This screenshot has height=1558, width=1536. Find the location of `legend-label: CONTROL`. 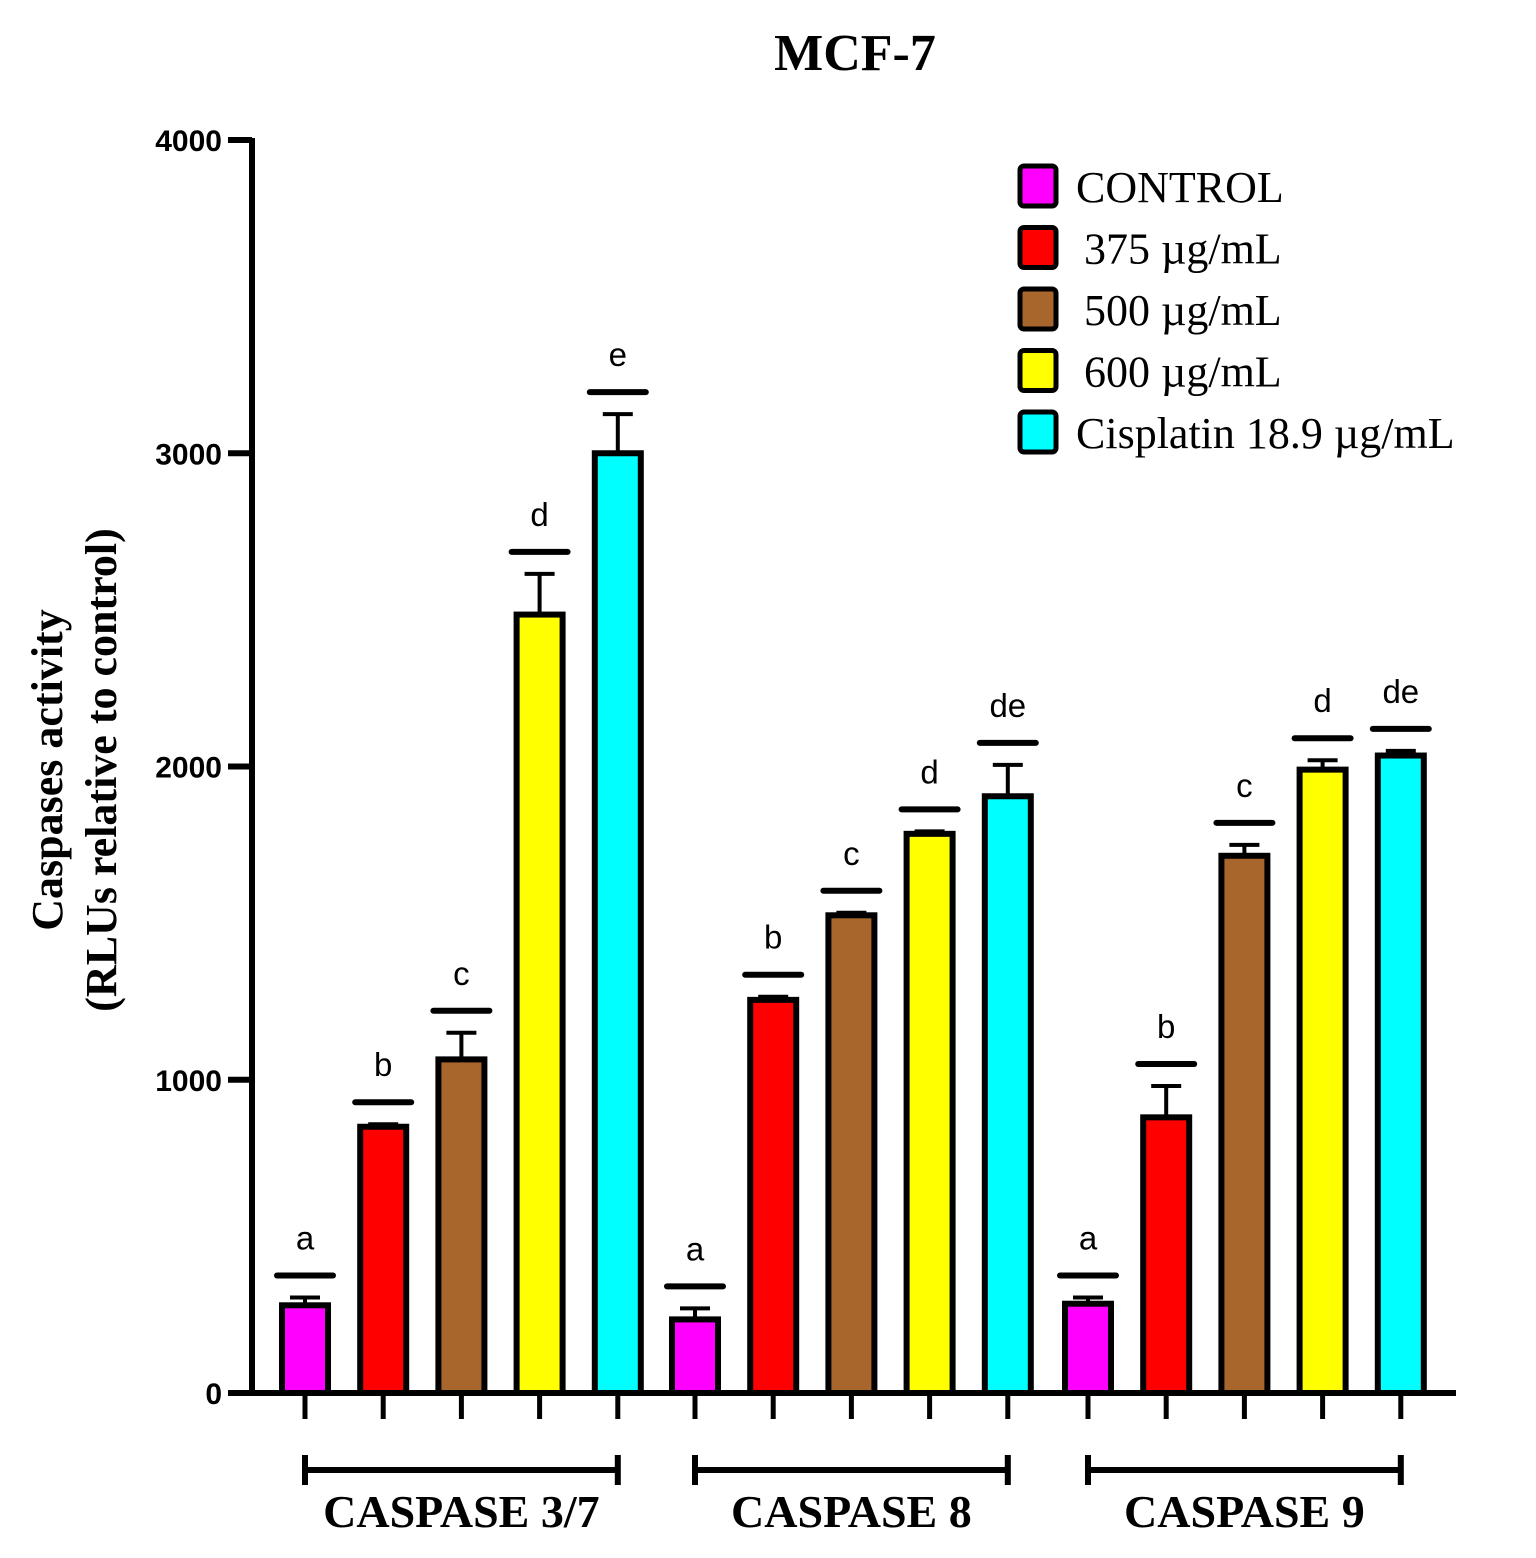

legend-label: CONTROL is located at coordinates (1180, 187).